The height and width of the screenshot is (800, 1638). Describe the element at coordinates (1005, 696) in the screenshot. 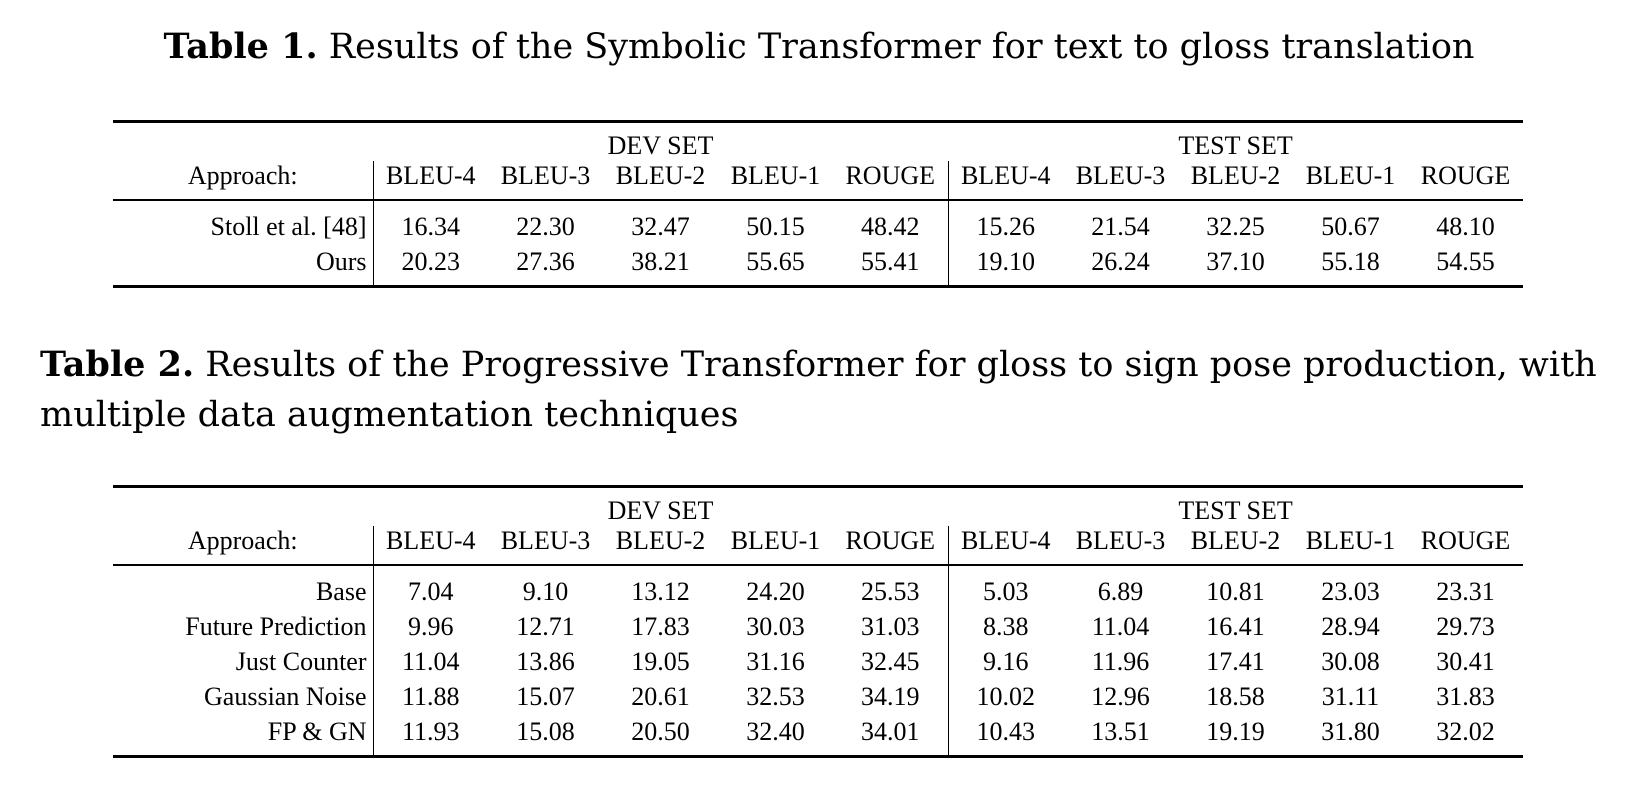

I see `test-value-cell: 10.02` at that location.